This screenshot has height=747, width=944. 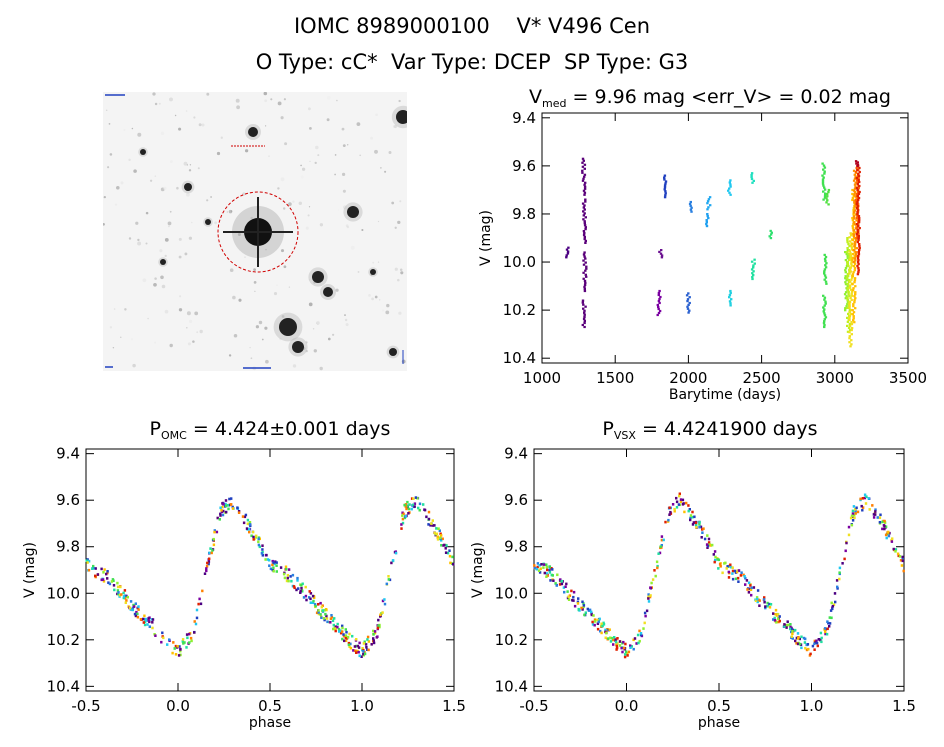 What do you see at coordinates (516, 500) in the screenshot?
I see `y-tick-label: 9.6` at bounding box center [516, 500].